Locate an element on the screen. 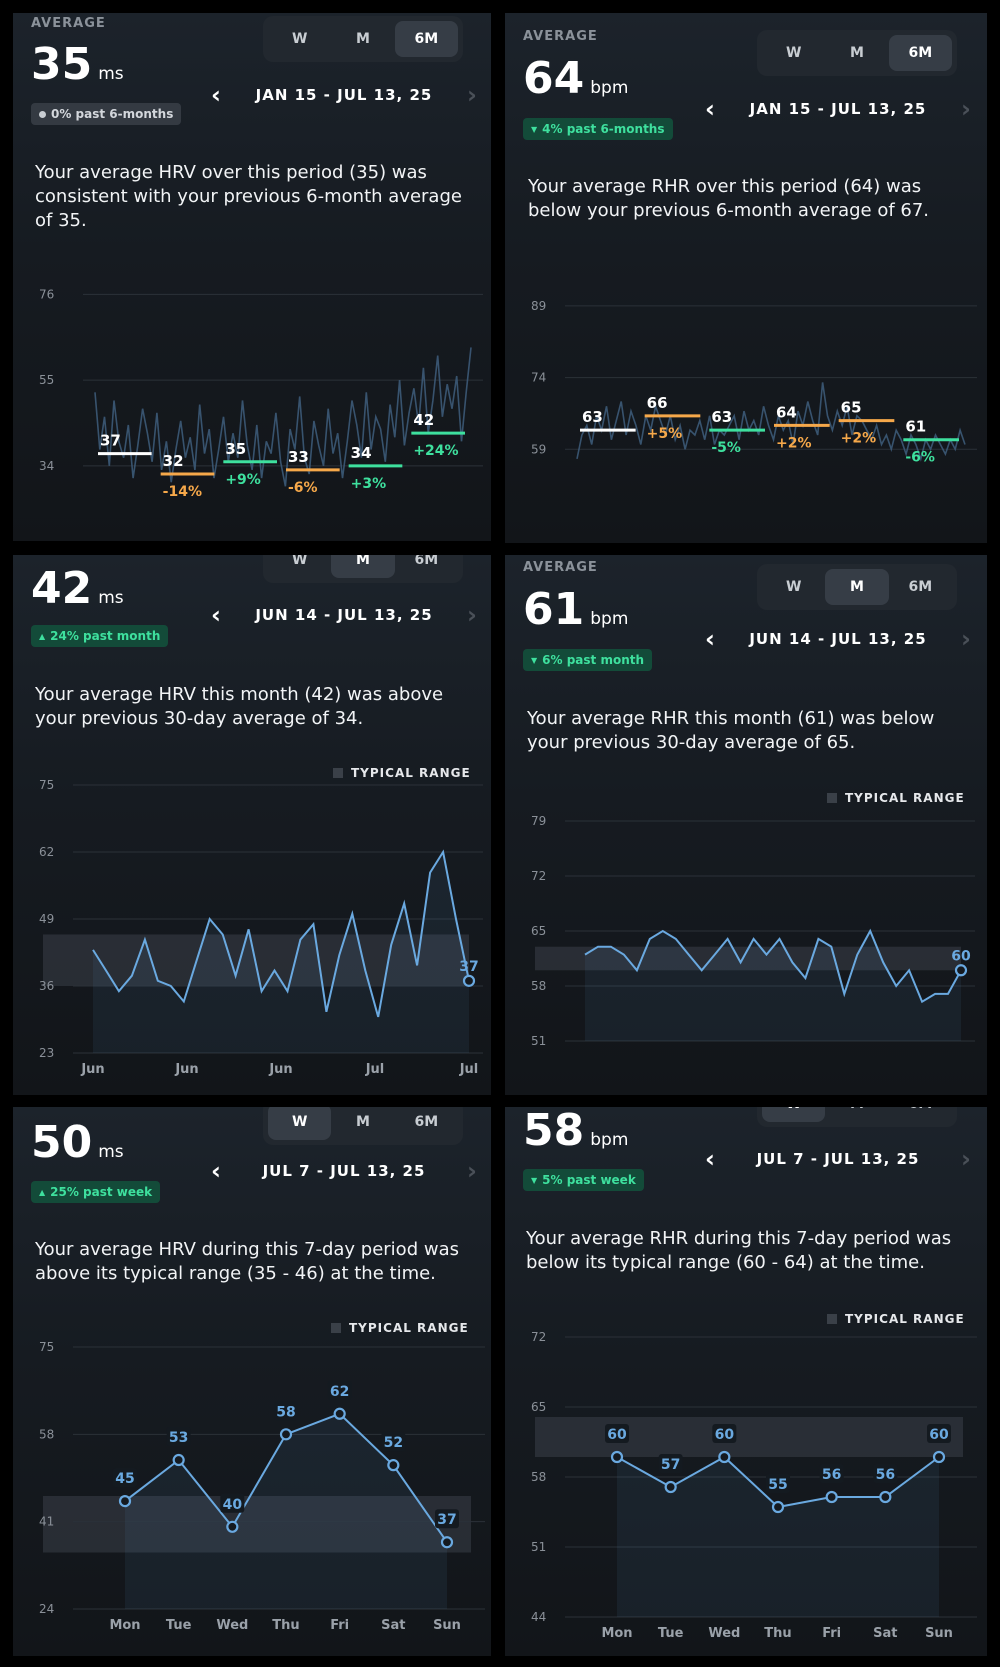 The height and width of the screenshot is (1667, 1000). series-line is located at coordinates (773, 966).